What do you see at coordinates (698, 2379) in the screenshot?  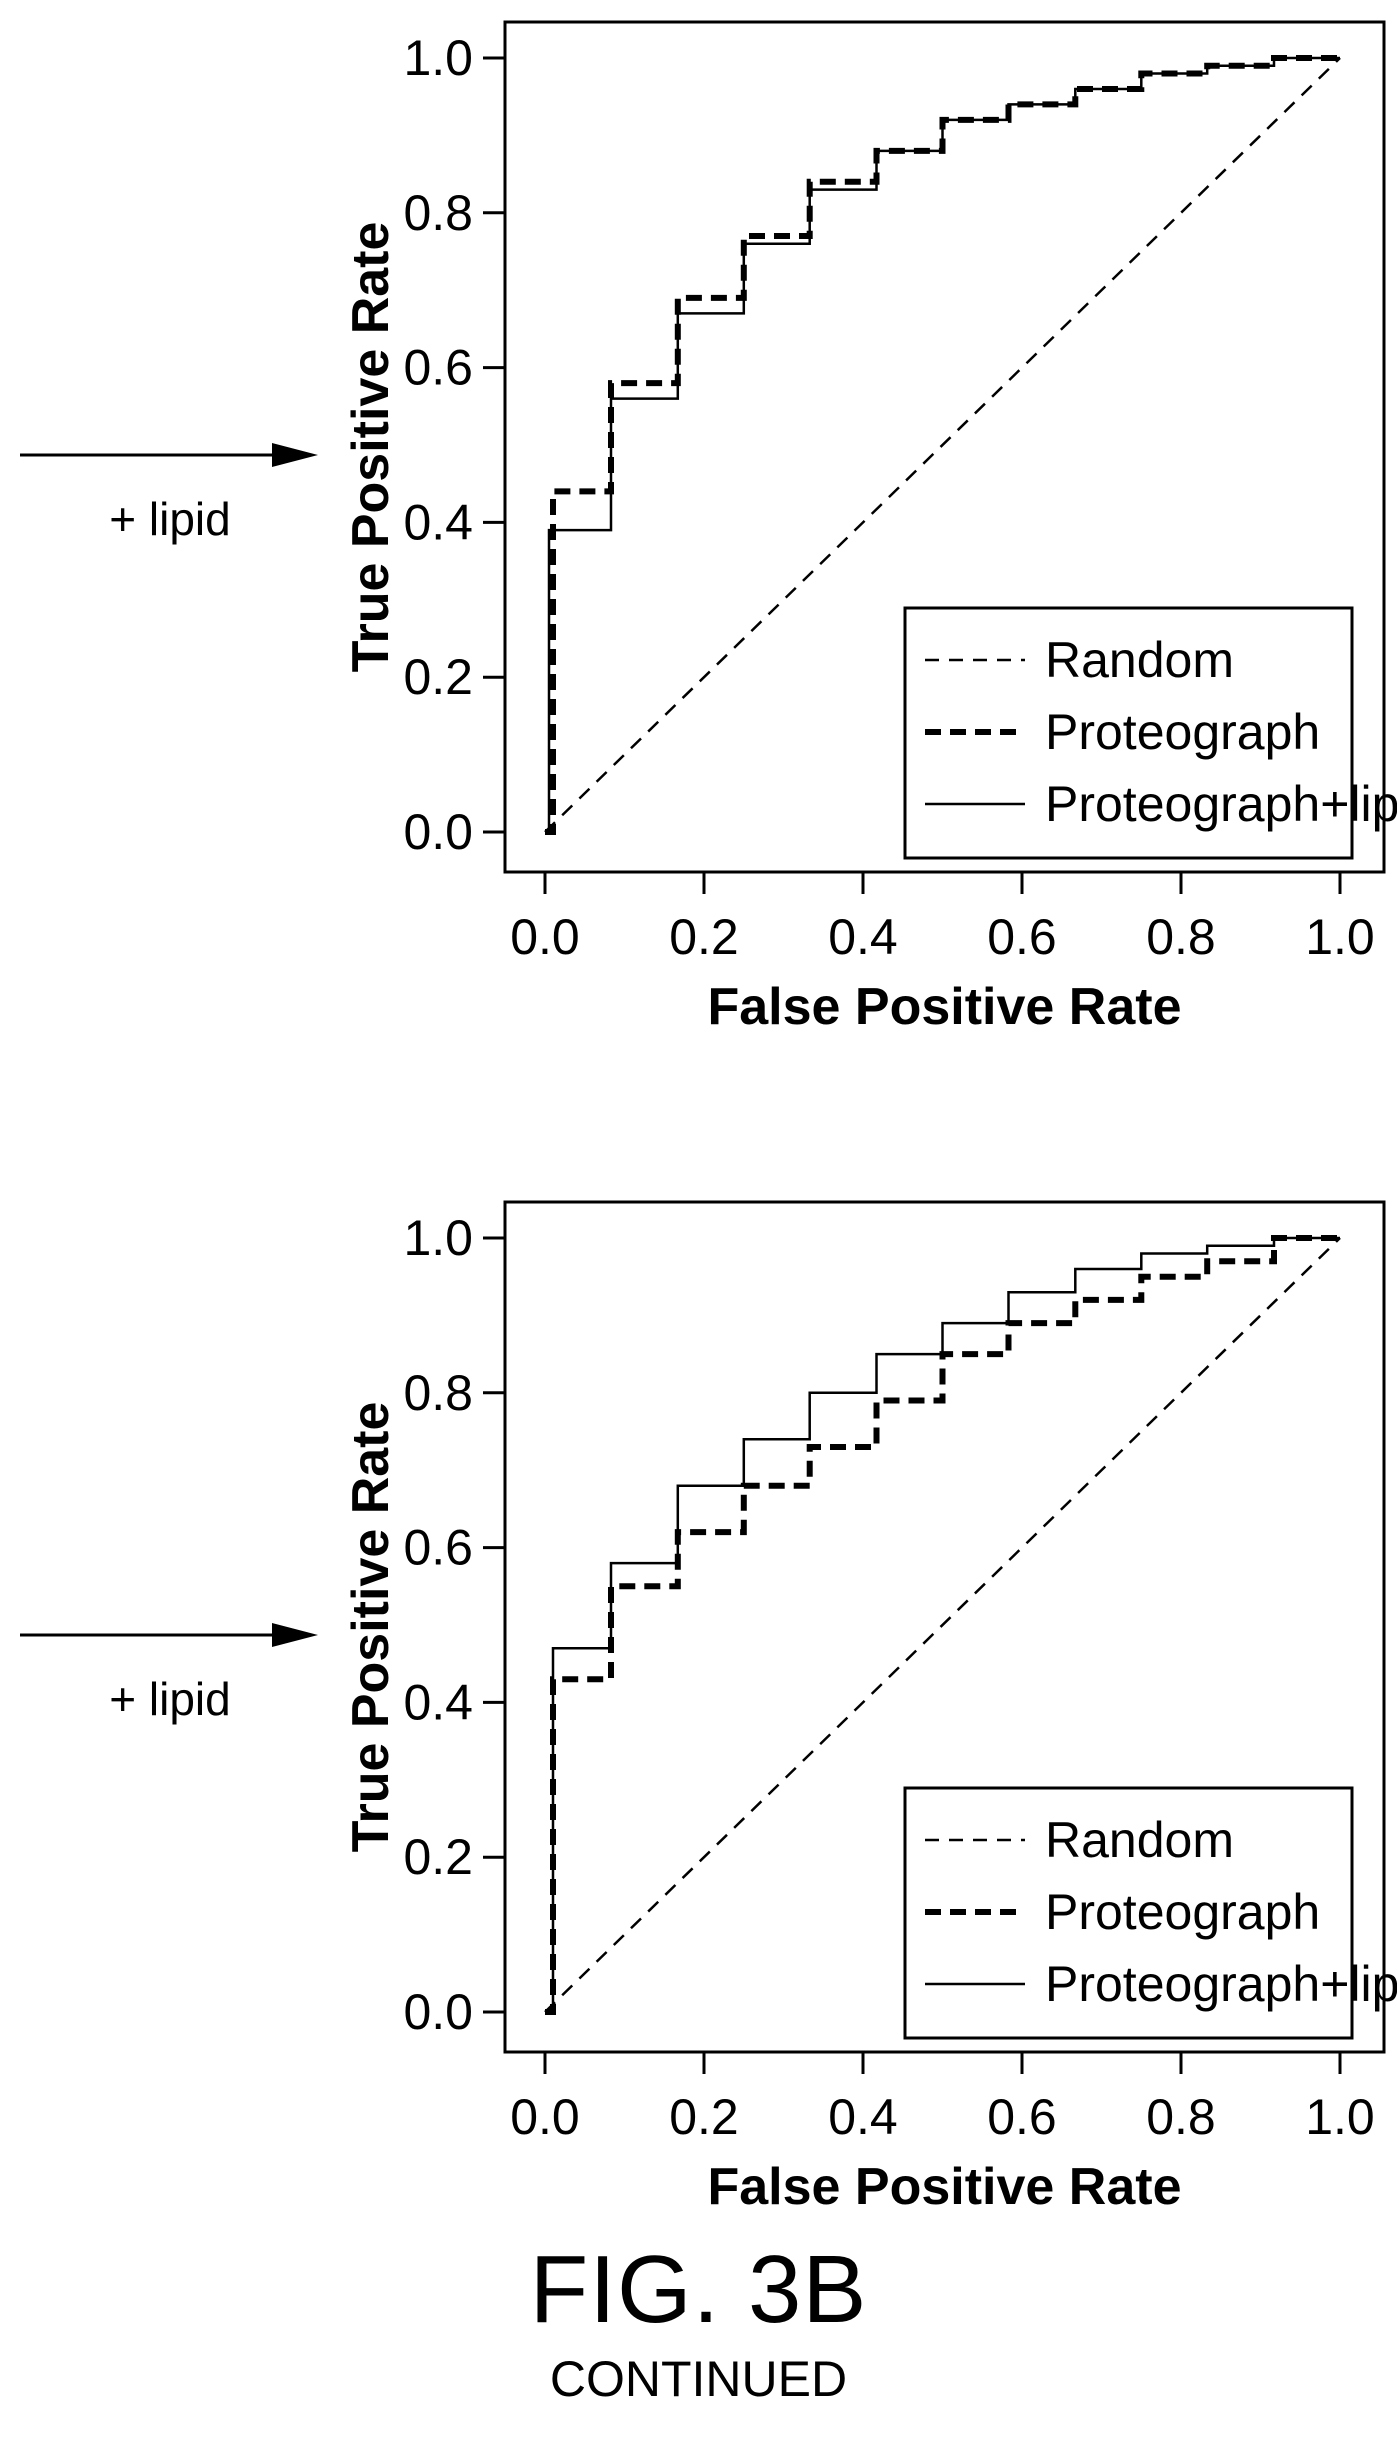 I see `figure-continued-label: CONTINUED` at bounding box center [698, 2379].